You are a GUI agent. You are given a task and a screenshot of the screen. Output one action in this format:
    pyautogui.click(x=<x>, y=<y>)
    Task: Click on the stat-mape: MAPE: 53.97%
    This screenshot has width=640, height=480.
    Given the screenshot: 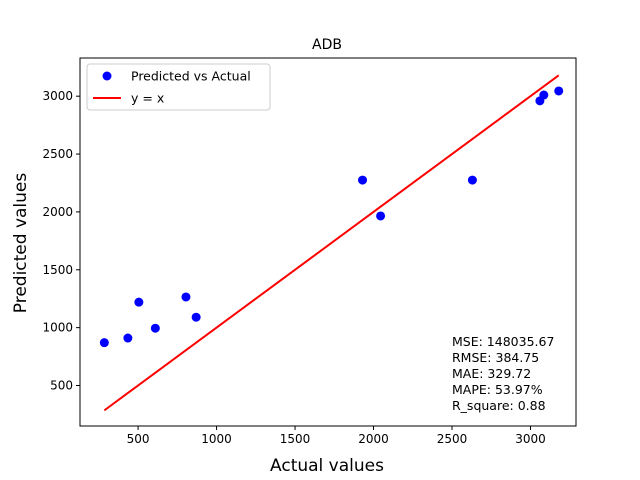 What is the action you would take?
    pyautogui.click(x=497, y=389)
    